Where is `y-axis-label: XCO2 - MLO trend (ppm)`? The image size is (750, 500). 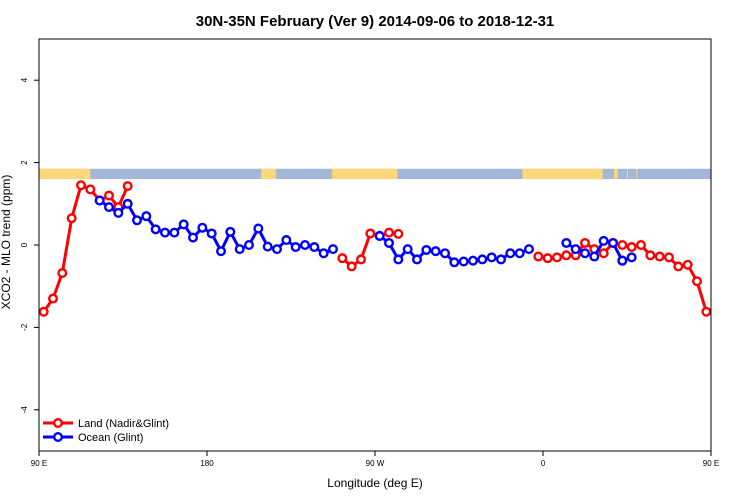 y-axis-label: XCO2 - MLO trend (ppm) is located at coordinates (6, 242).